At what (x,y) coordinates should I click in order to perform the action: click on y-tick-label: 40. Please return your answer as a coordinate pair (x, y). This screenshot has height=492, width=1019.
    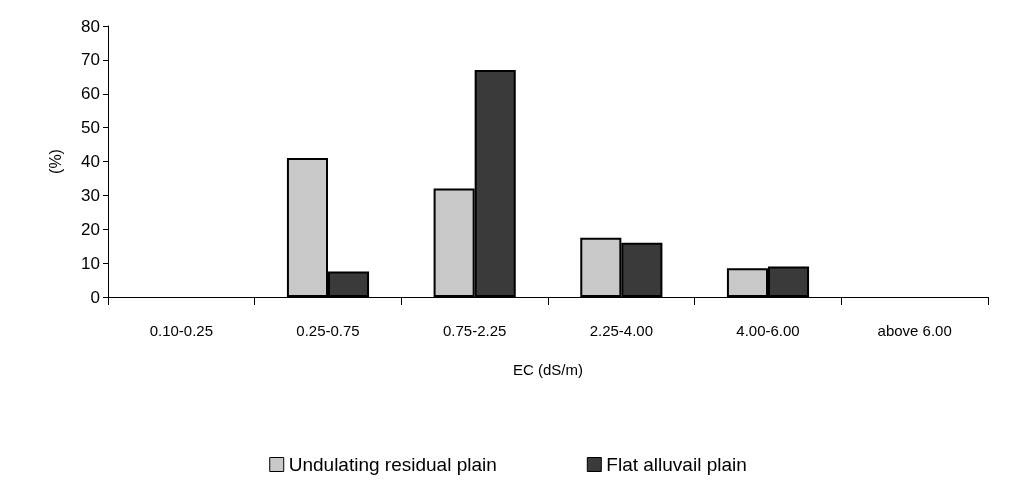
    Looking at the image, I should click on (90, 161).